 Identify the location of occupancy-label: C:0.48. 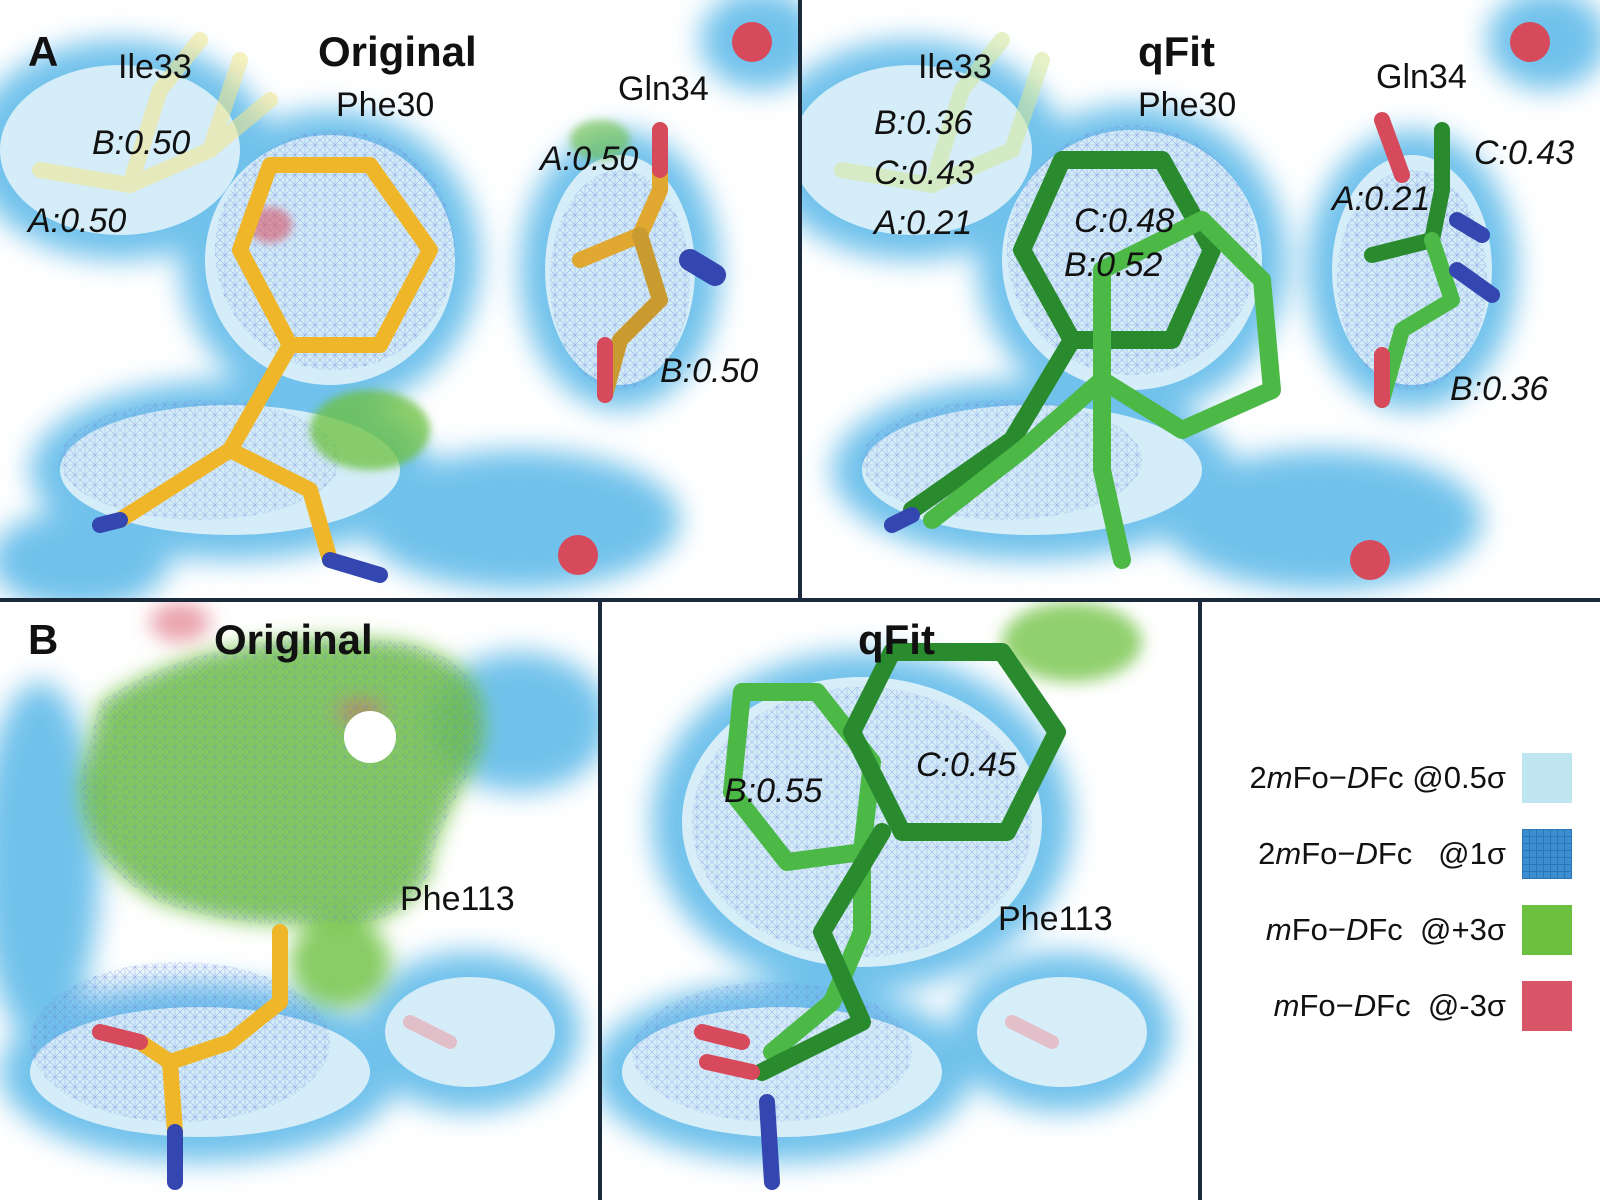
(1124, 221).